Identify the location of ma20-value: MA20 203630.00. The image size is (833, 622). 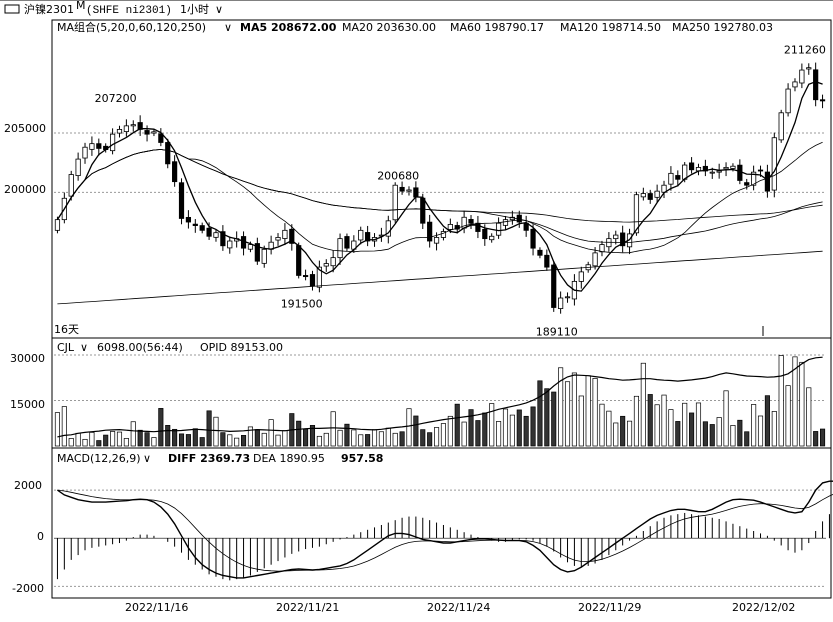
(389, 27).